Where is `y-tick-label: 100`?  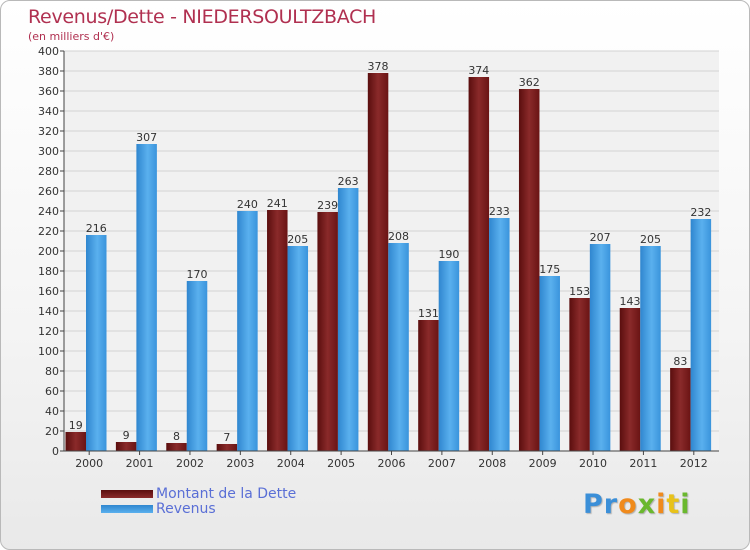 y-tick-label: 100 is located at coordinates (48, 351).